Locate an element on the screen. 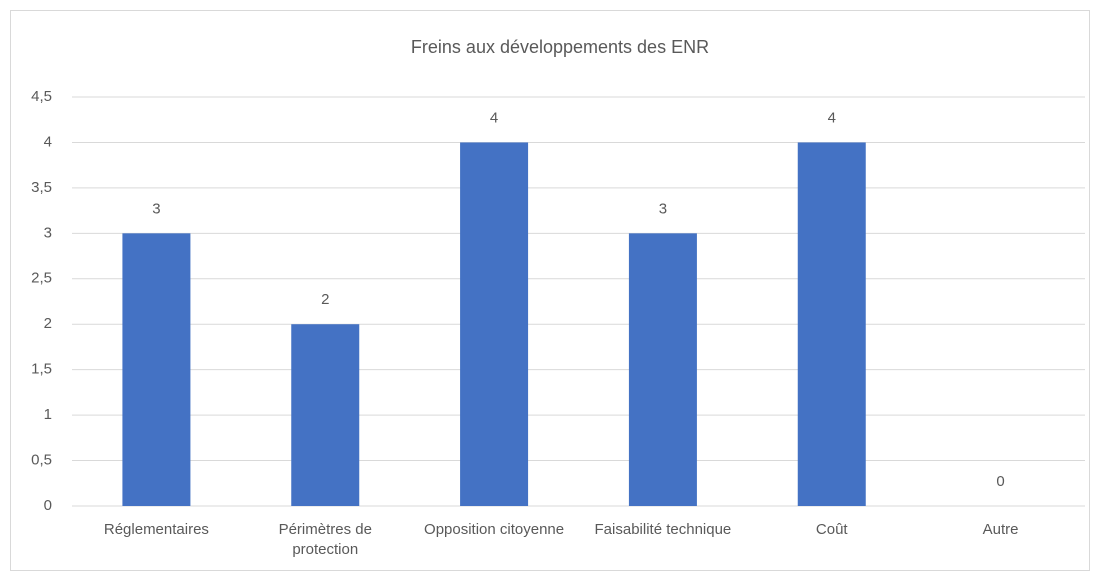  data-label: 2 is located at coordinates (325, 299).